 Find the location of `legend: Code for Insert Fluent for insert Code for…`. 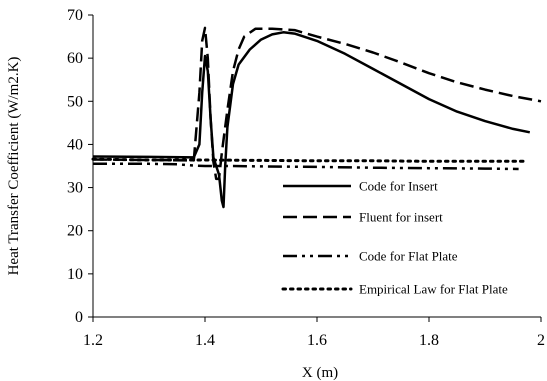

legend: Code for Insert Fluent for insert Code for… is located at coordinates (394, 238).